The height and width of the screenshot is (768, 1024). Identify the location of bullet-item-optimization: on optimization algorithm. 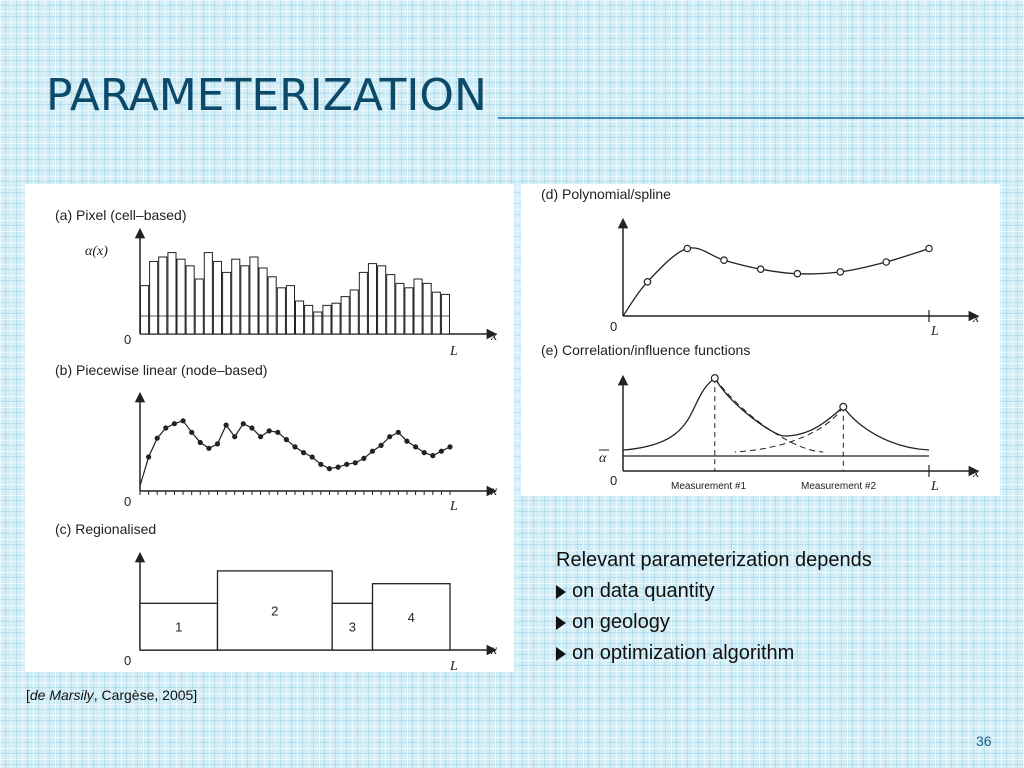
(766, 653).